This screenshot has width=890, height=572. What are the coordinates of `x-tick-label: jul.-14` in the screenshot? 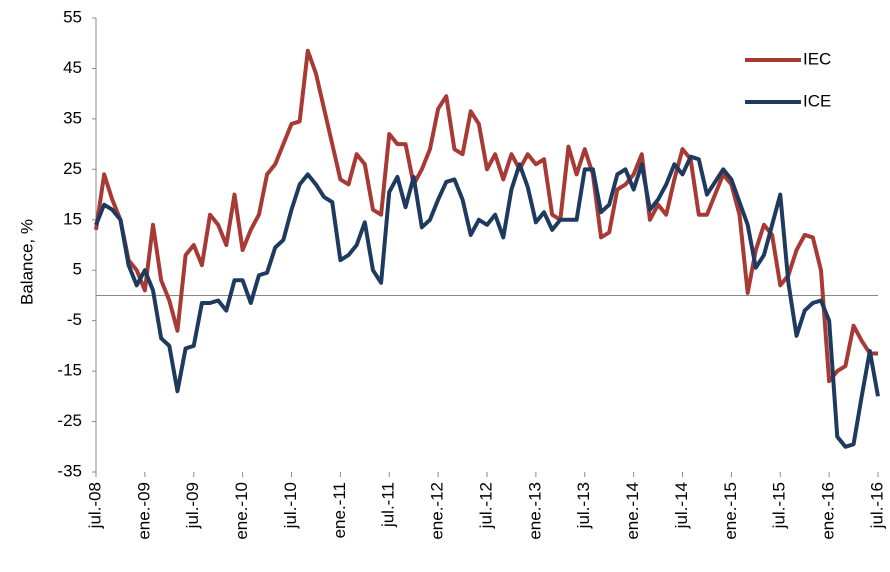 It's located at (681, 505).